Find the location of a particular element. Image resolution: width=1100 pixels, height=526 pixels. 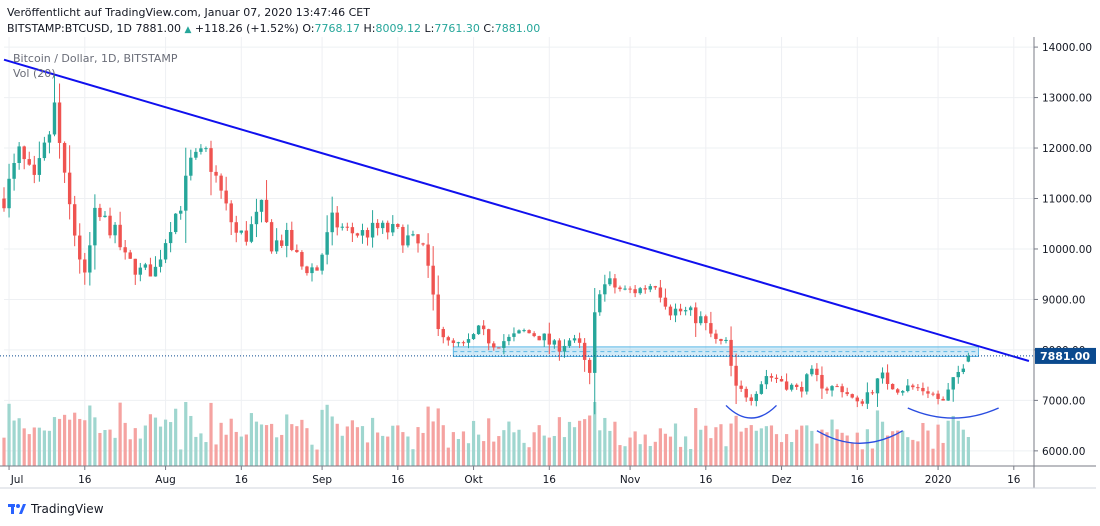

close-value: 7881.00 is located at coordinates (517, 28).